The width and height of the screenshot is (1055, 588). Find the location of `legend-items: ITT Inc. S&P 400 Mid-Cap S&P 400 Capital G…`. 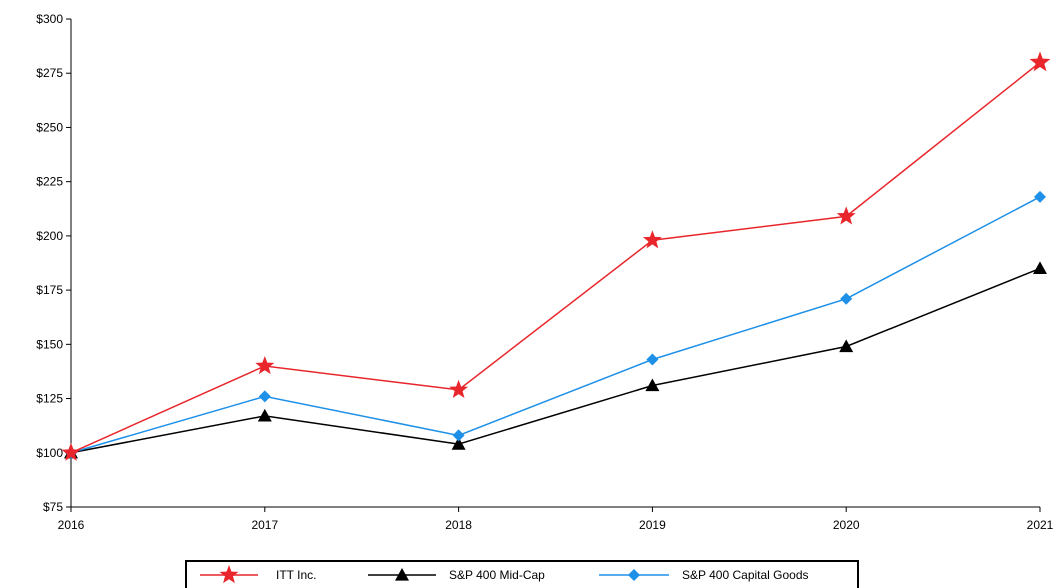

legend-items: ITT Inc. S&P 400 Mid-Cap S&P 400 Capital G… is located at coordinates (504, 574).